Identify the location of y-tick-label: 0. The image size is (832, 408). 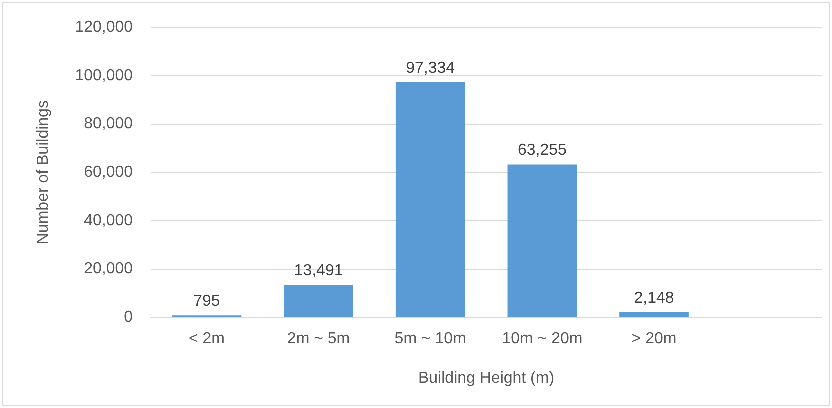
(129, 317).